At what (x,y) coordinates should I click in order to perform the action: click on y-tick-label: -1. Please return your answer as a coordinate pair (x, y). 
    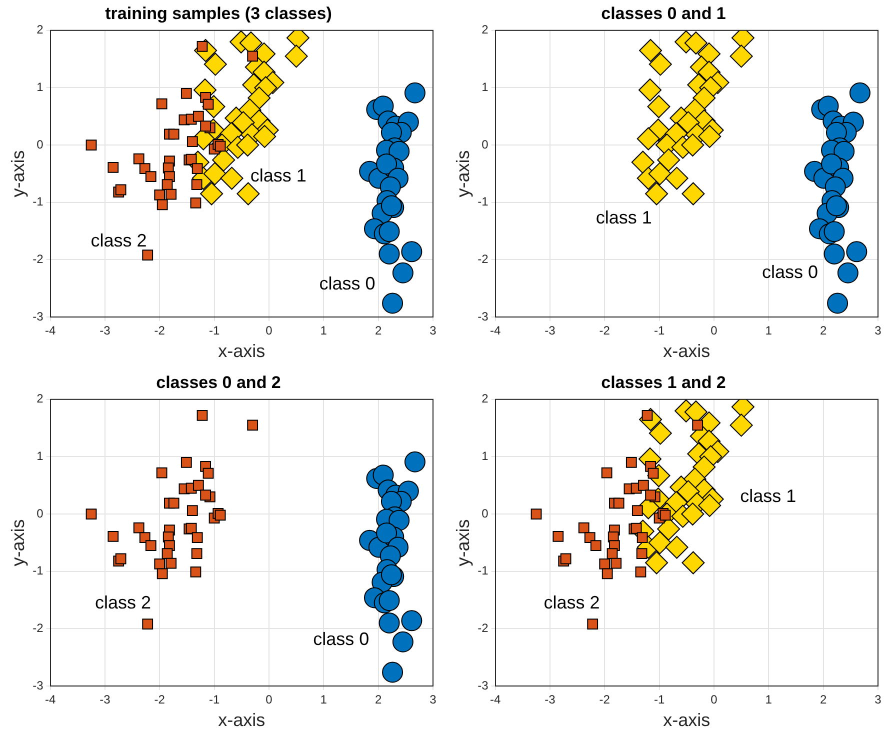
    Looking at the image, I should click on (483, 201).